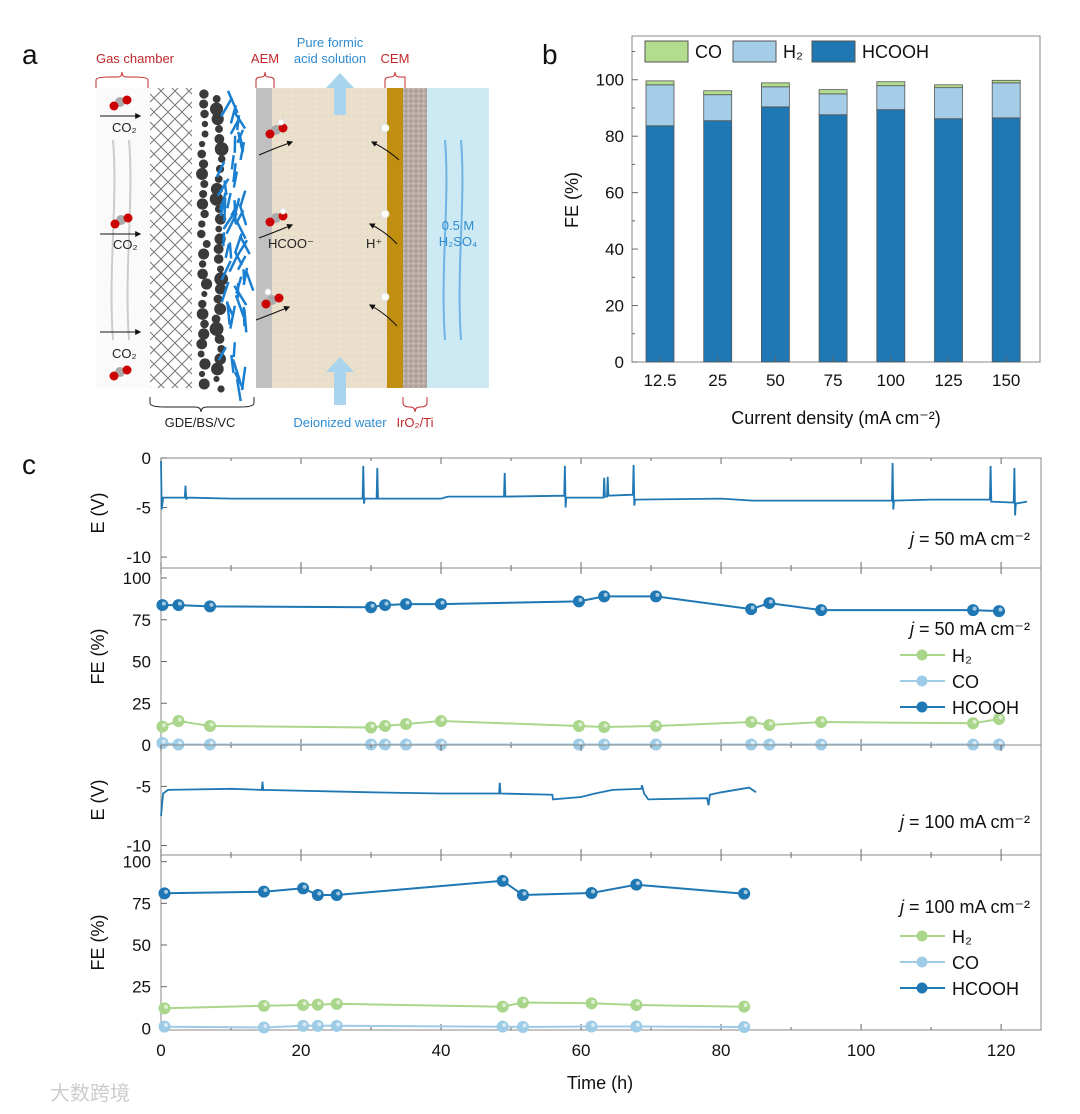 This screenshot has height=1114, width=1080. What do you see at coordinates (1001, 1050) in the screenshot?
I see `x-tick-label: 120` at bounding box center [1001, 1050].